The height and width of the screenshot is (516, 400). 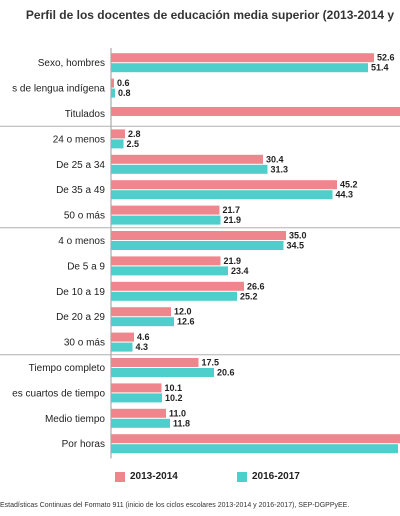 What do you see at coordinates (183, 312) in the screenshot?
I see `value-label-de-20-a-29-2013-2014: 12.0` at bounding box center [183, 312].